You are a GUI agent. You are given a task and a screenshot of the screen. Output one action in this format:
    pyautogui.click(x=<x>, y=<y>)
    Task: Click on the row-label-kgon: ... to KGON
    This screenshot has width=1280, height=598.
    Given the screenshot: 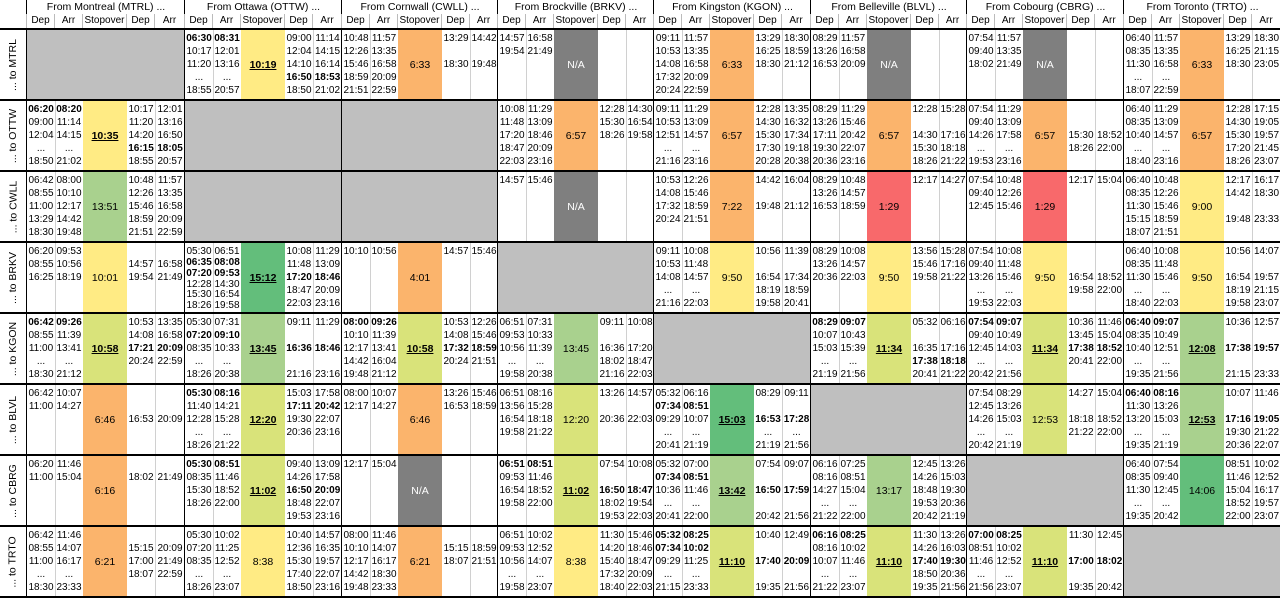 What is the action you would take?
    pyautogui.click(x=13, y=347)
    